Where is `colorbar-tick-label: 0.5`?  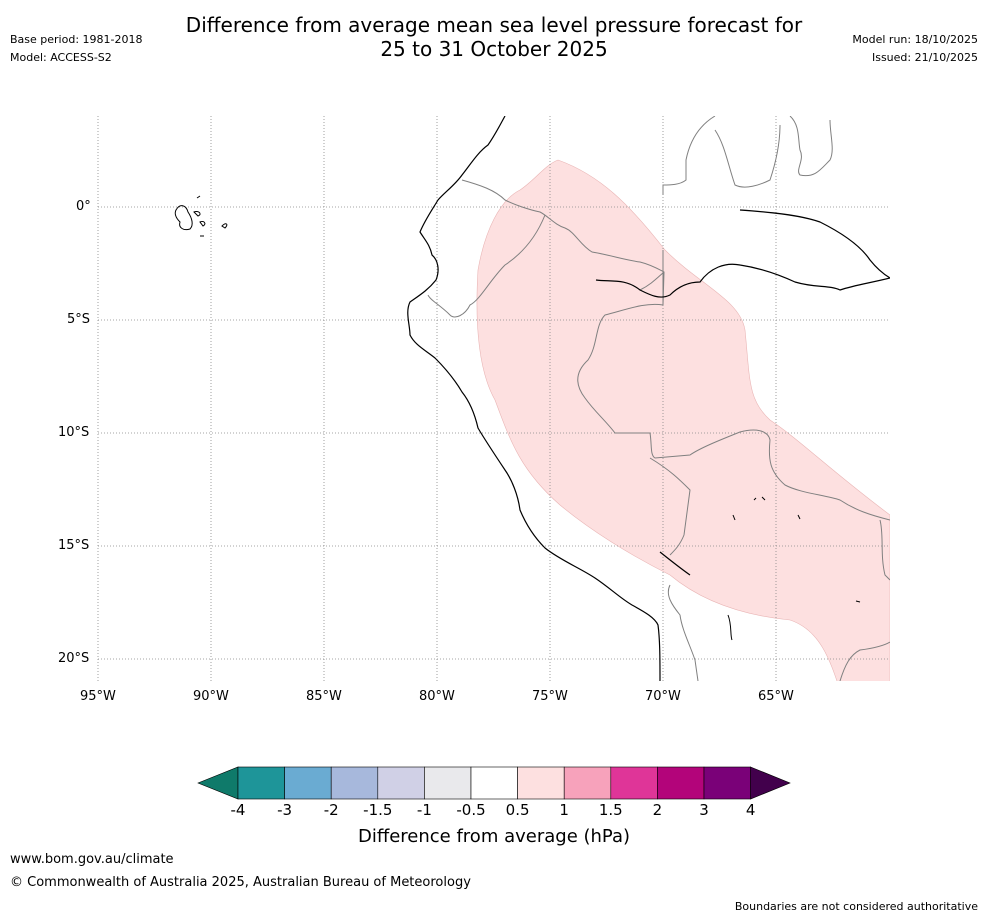
colorbar-tick-label: 0.5 is located at coordinates (517, 810).